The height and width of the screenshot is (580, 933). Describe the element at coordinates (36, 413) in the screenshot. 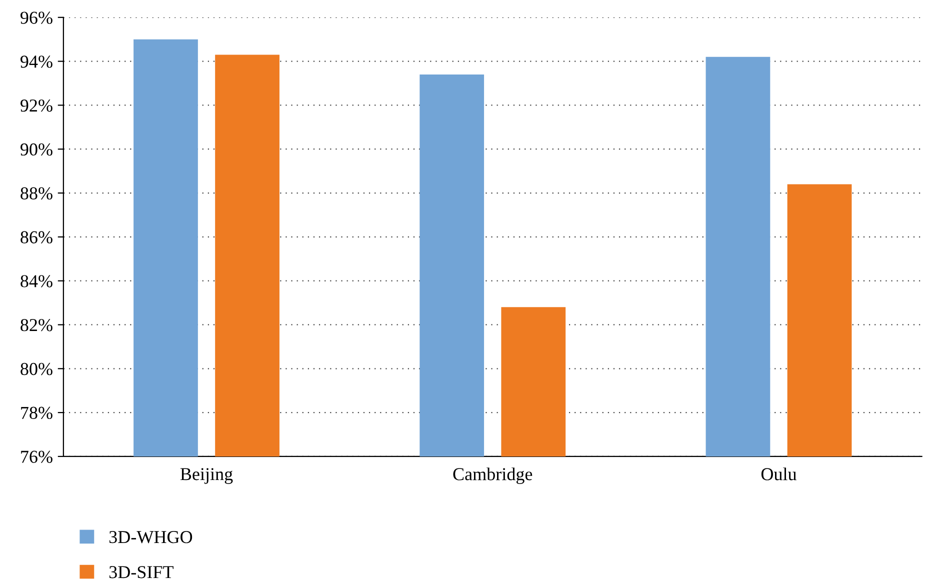

I see `y-tick-label: 78%` at that location.